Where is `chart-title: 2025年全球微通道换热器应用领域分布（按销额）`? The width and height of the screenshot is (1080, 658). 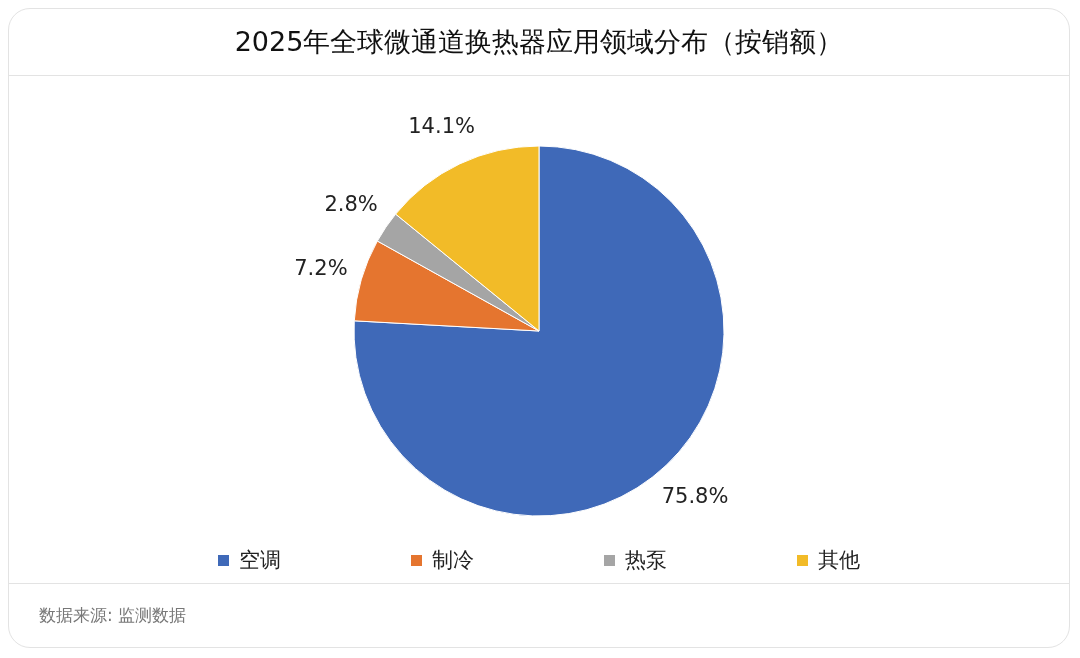
chart-title: 2025年全球微通道换热器应用领域分布（按销额） is located at coordinates (539, 42).